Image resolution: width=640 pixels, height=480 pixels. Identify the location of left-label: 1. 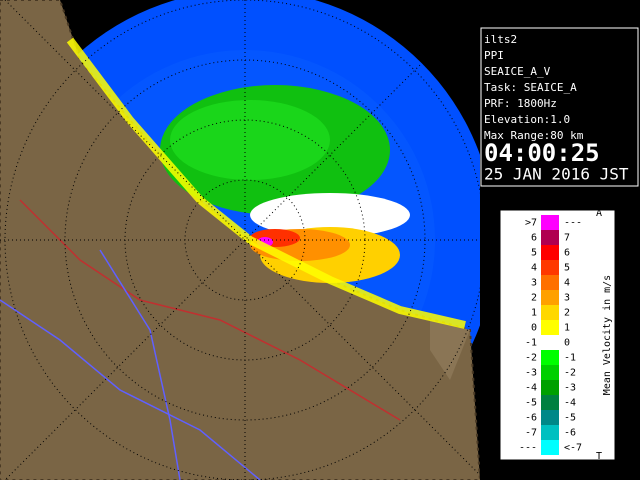
(534, 313).